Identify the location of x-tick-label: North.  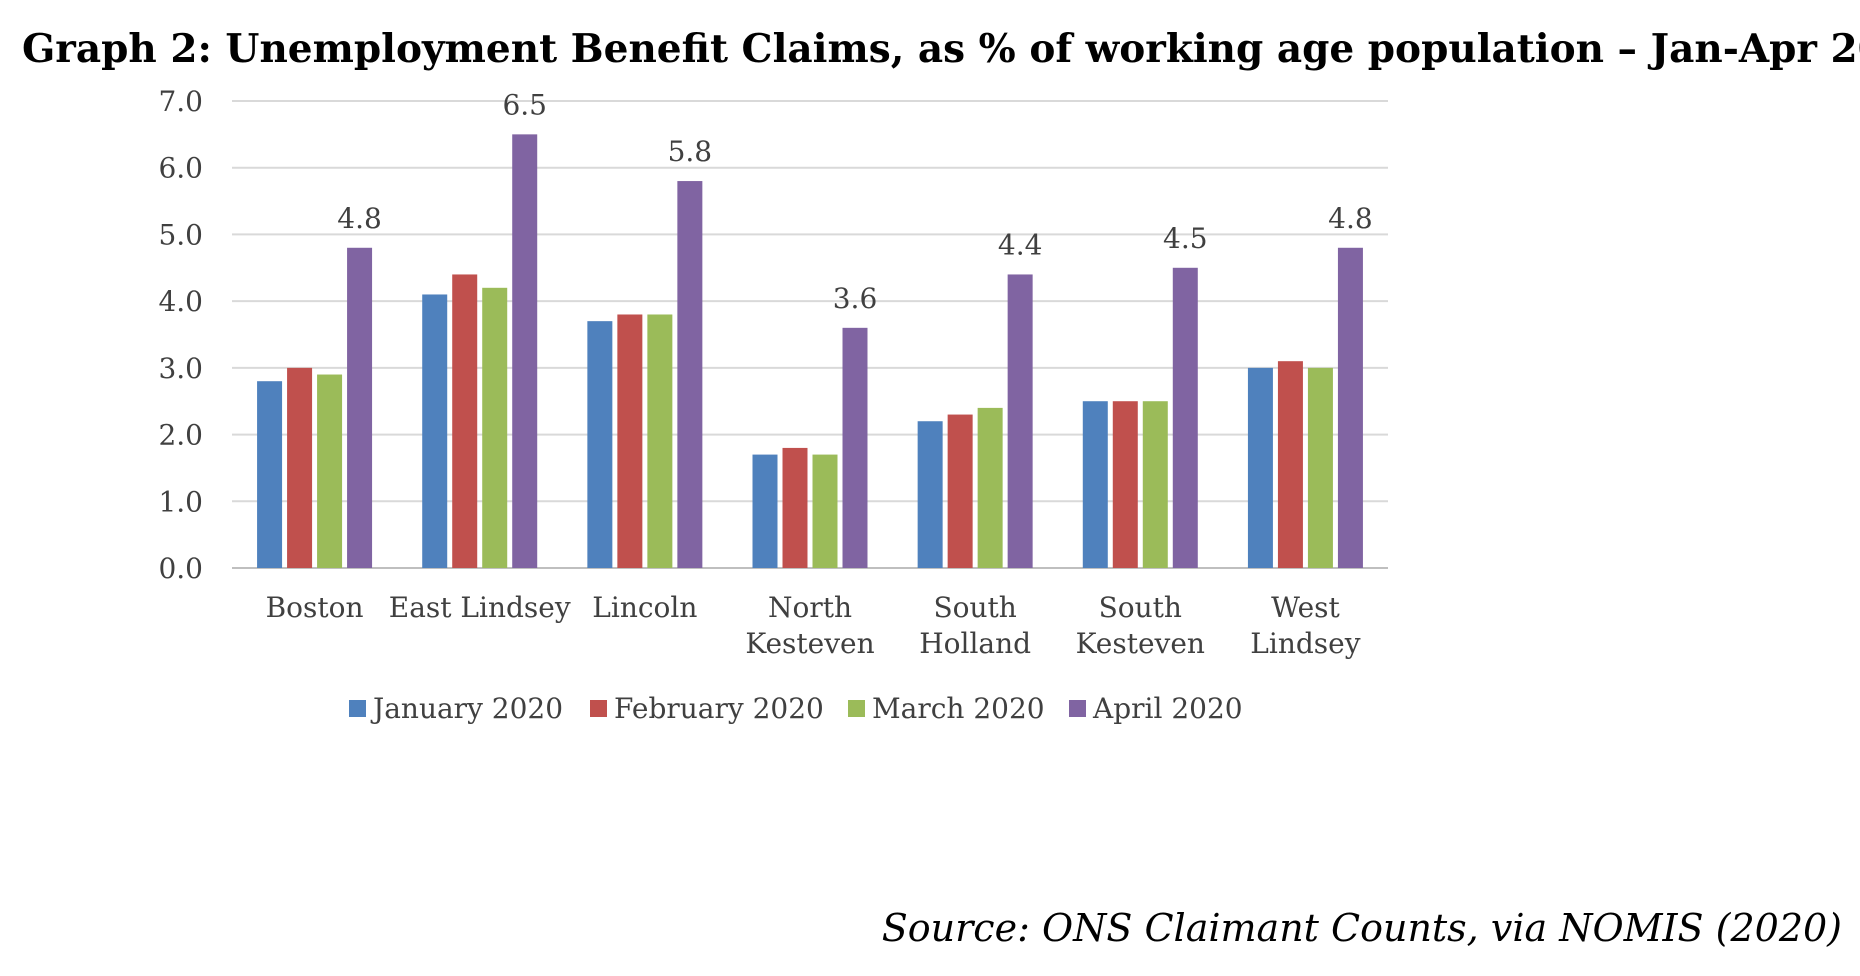
(810, 607).